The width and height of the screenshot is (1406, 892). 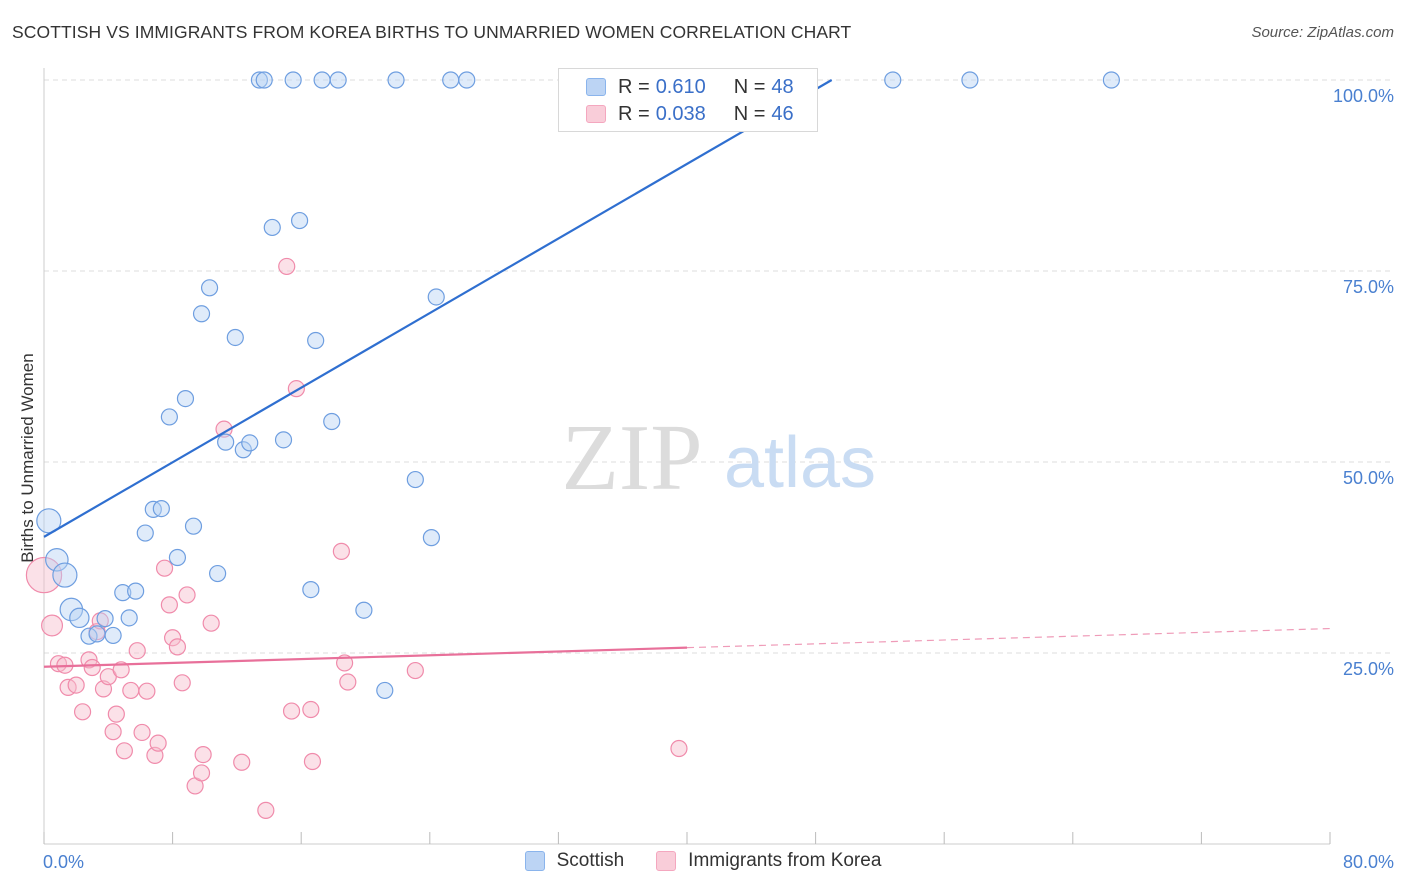 I want to click on legend-item-korea: Immigrants from Korea, so click(x=768, y=861).